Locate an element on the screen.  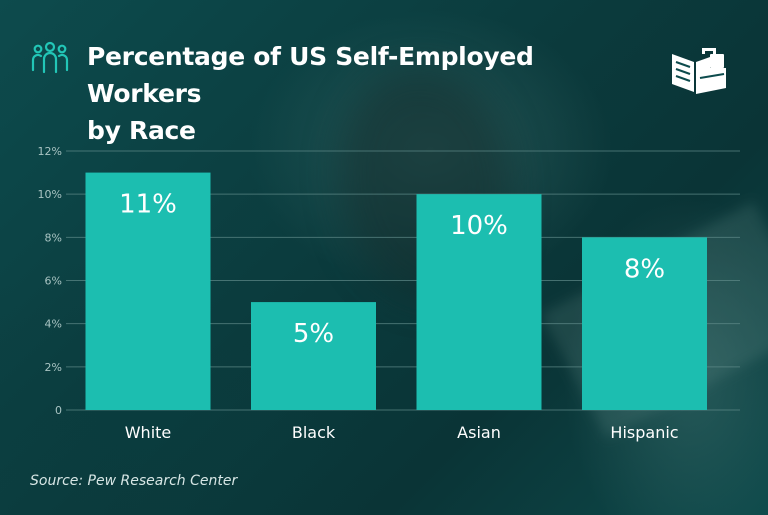
y-tick-label: 6% is located at coordinates (53, 281).